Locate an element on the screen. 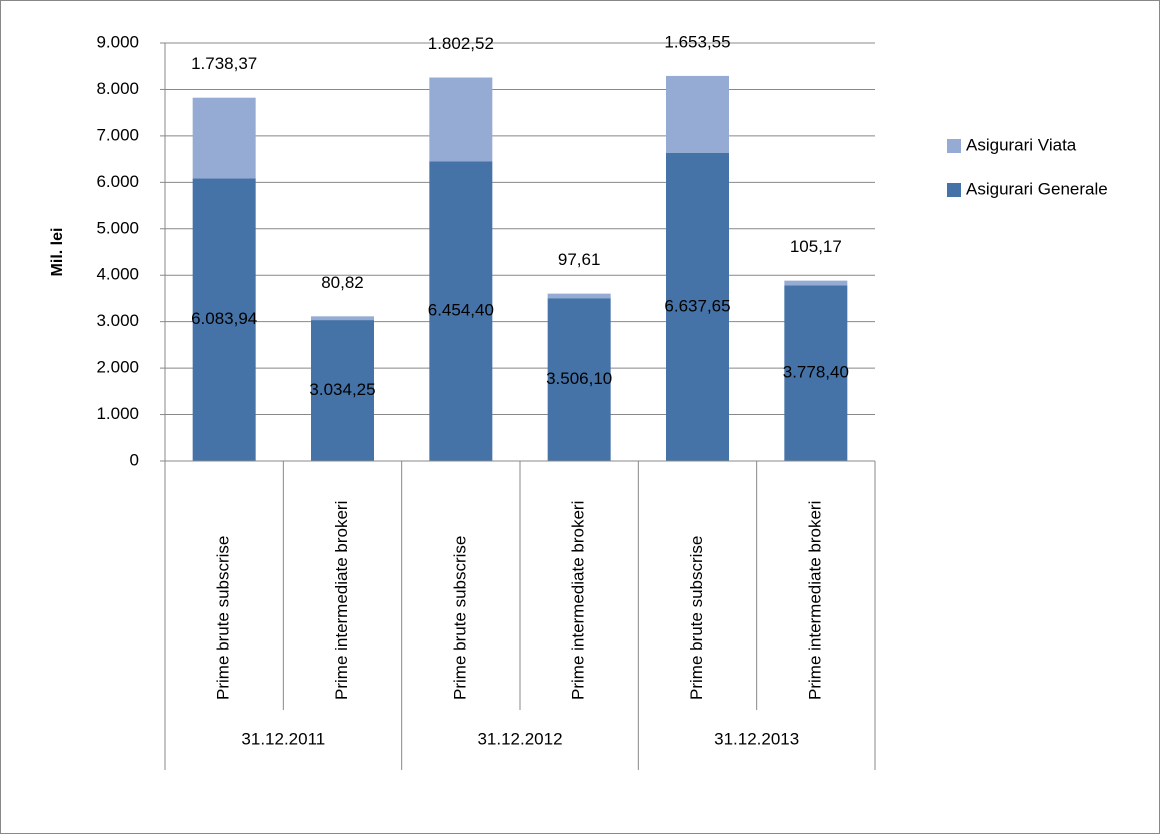 This screenshot has width=1160, height=834. y-tick-label: 1.000 is located at coordinates (117, 413).